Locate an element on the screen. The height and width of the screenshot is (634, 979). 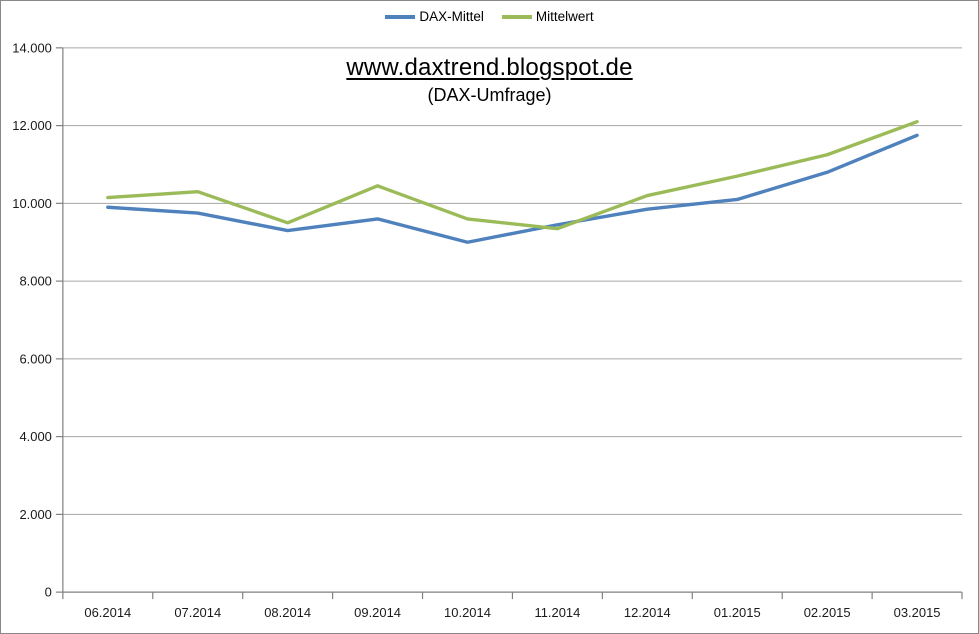
legend-line-swatch-mittelwert is located at coordinates (516, 16).